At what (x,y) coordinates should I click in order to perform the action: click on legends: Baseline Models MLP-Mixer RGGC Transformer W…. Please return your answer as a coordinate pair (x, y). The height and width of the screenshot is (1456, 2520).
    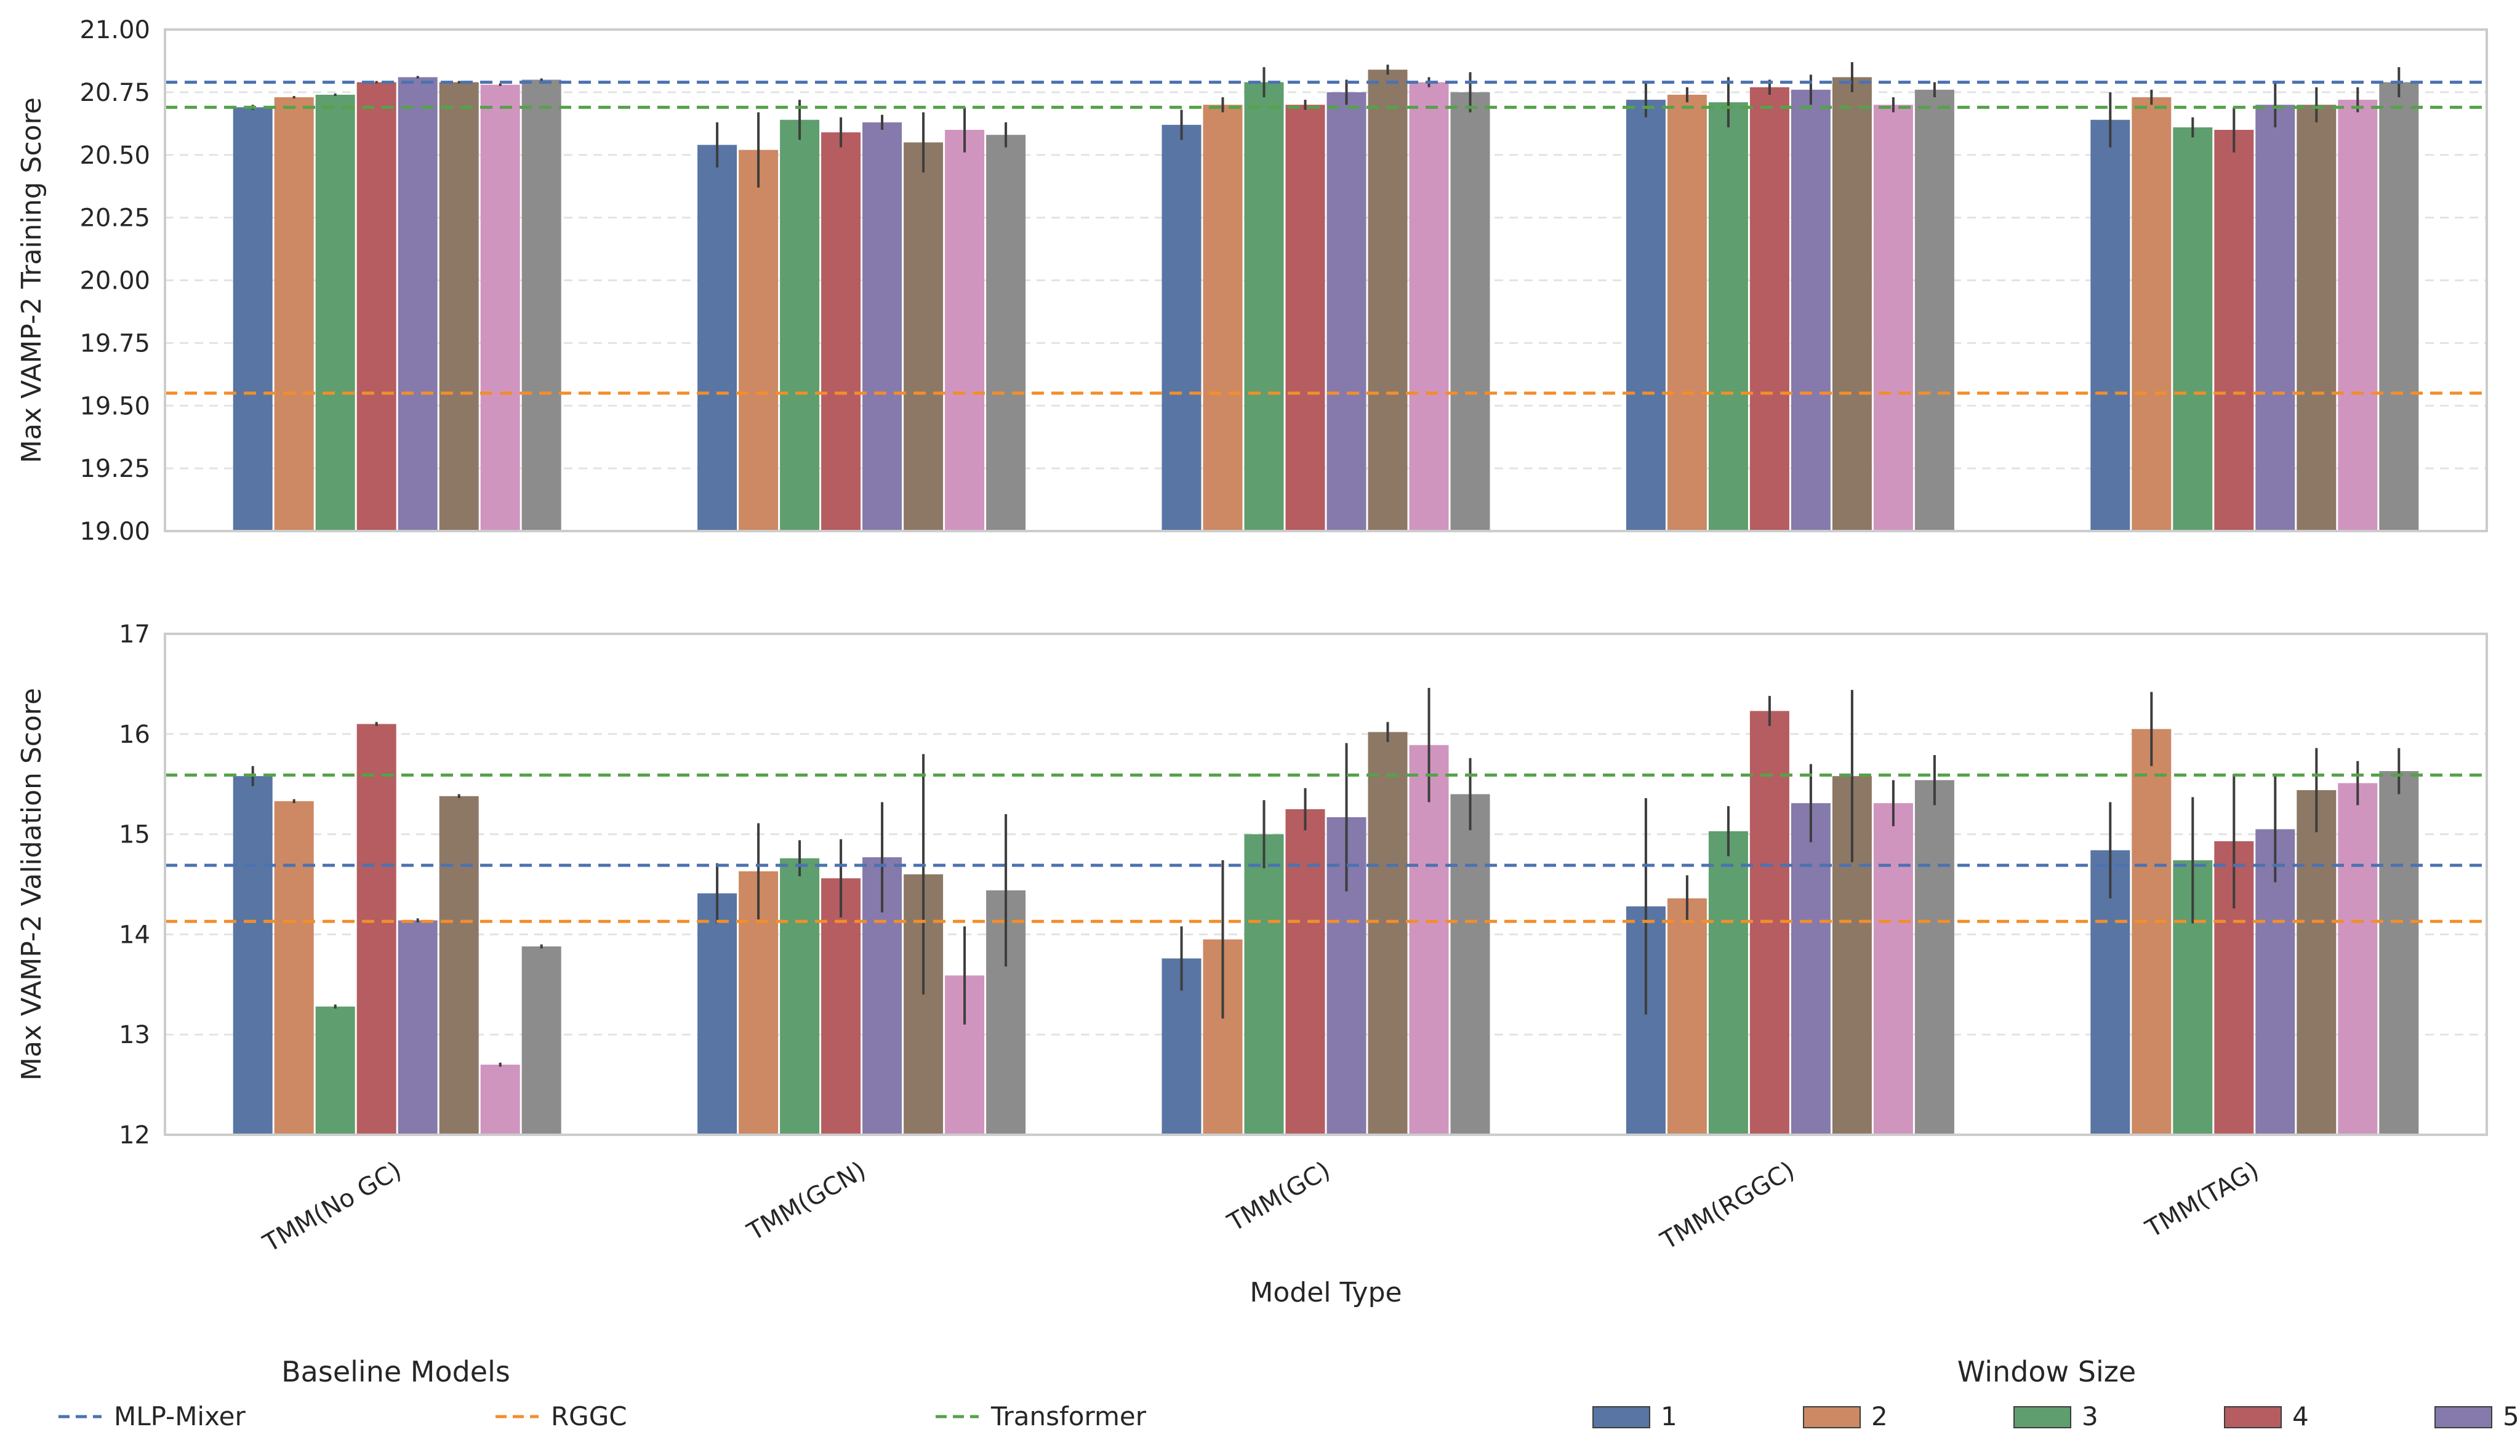
    Looking at the image, I should click on (1288, 1393).